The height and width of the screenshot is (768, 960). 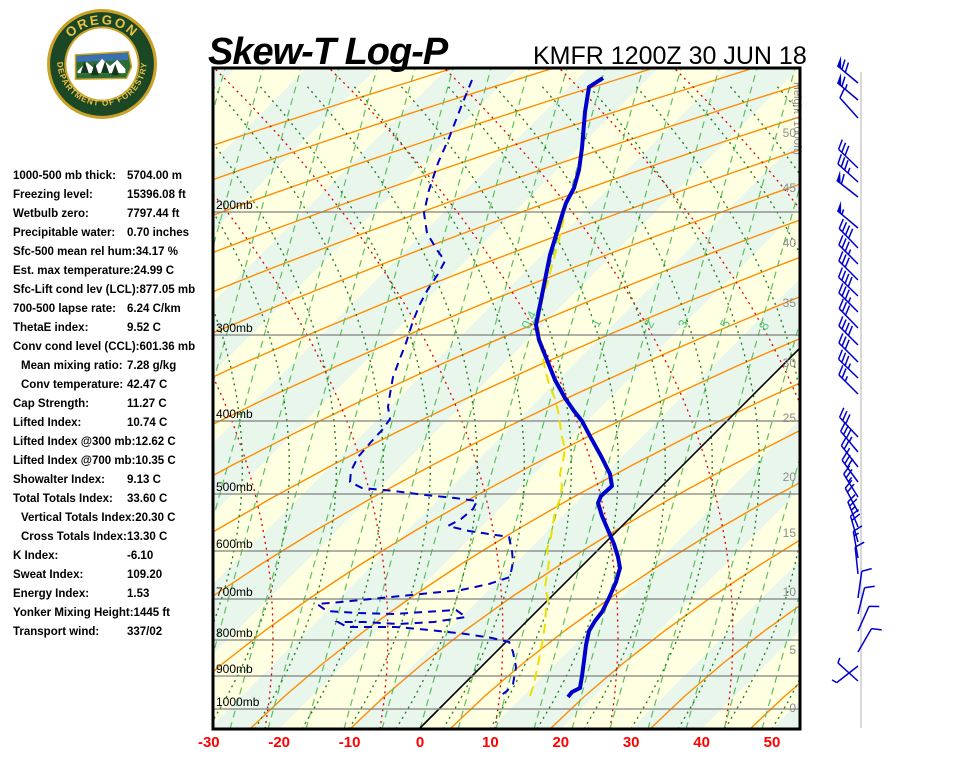 What do you see at coordinates (64, 309) in the screenshot?
I see `stat-label: 700-500 lapse rate:` at bounding box center [64, 309].